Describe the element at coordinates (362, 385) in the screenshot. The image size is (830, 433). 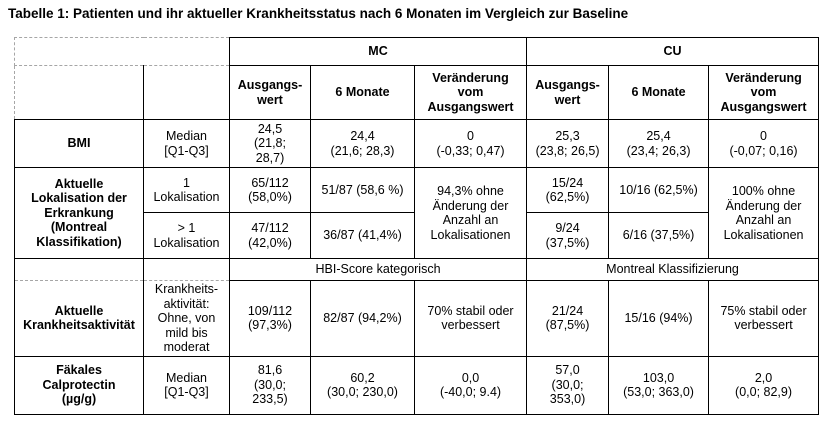
I see `cell-cal-mc-6m: 60,2 (30,0; 230,0)` at that location.